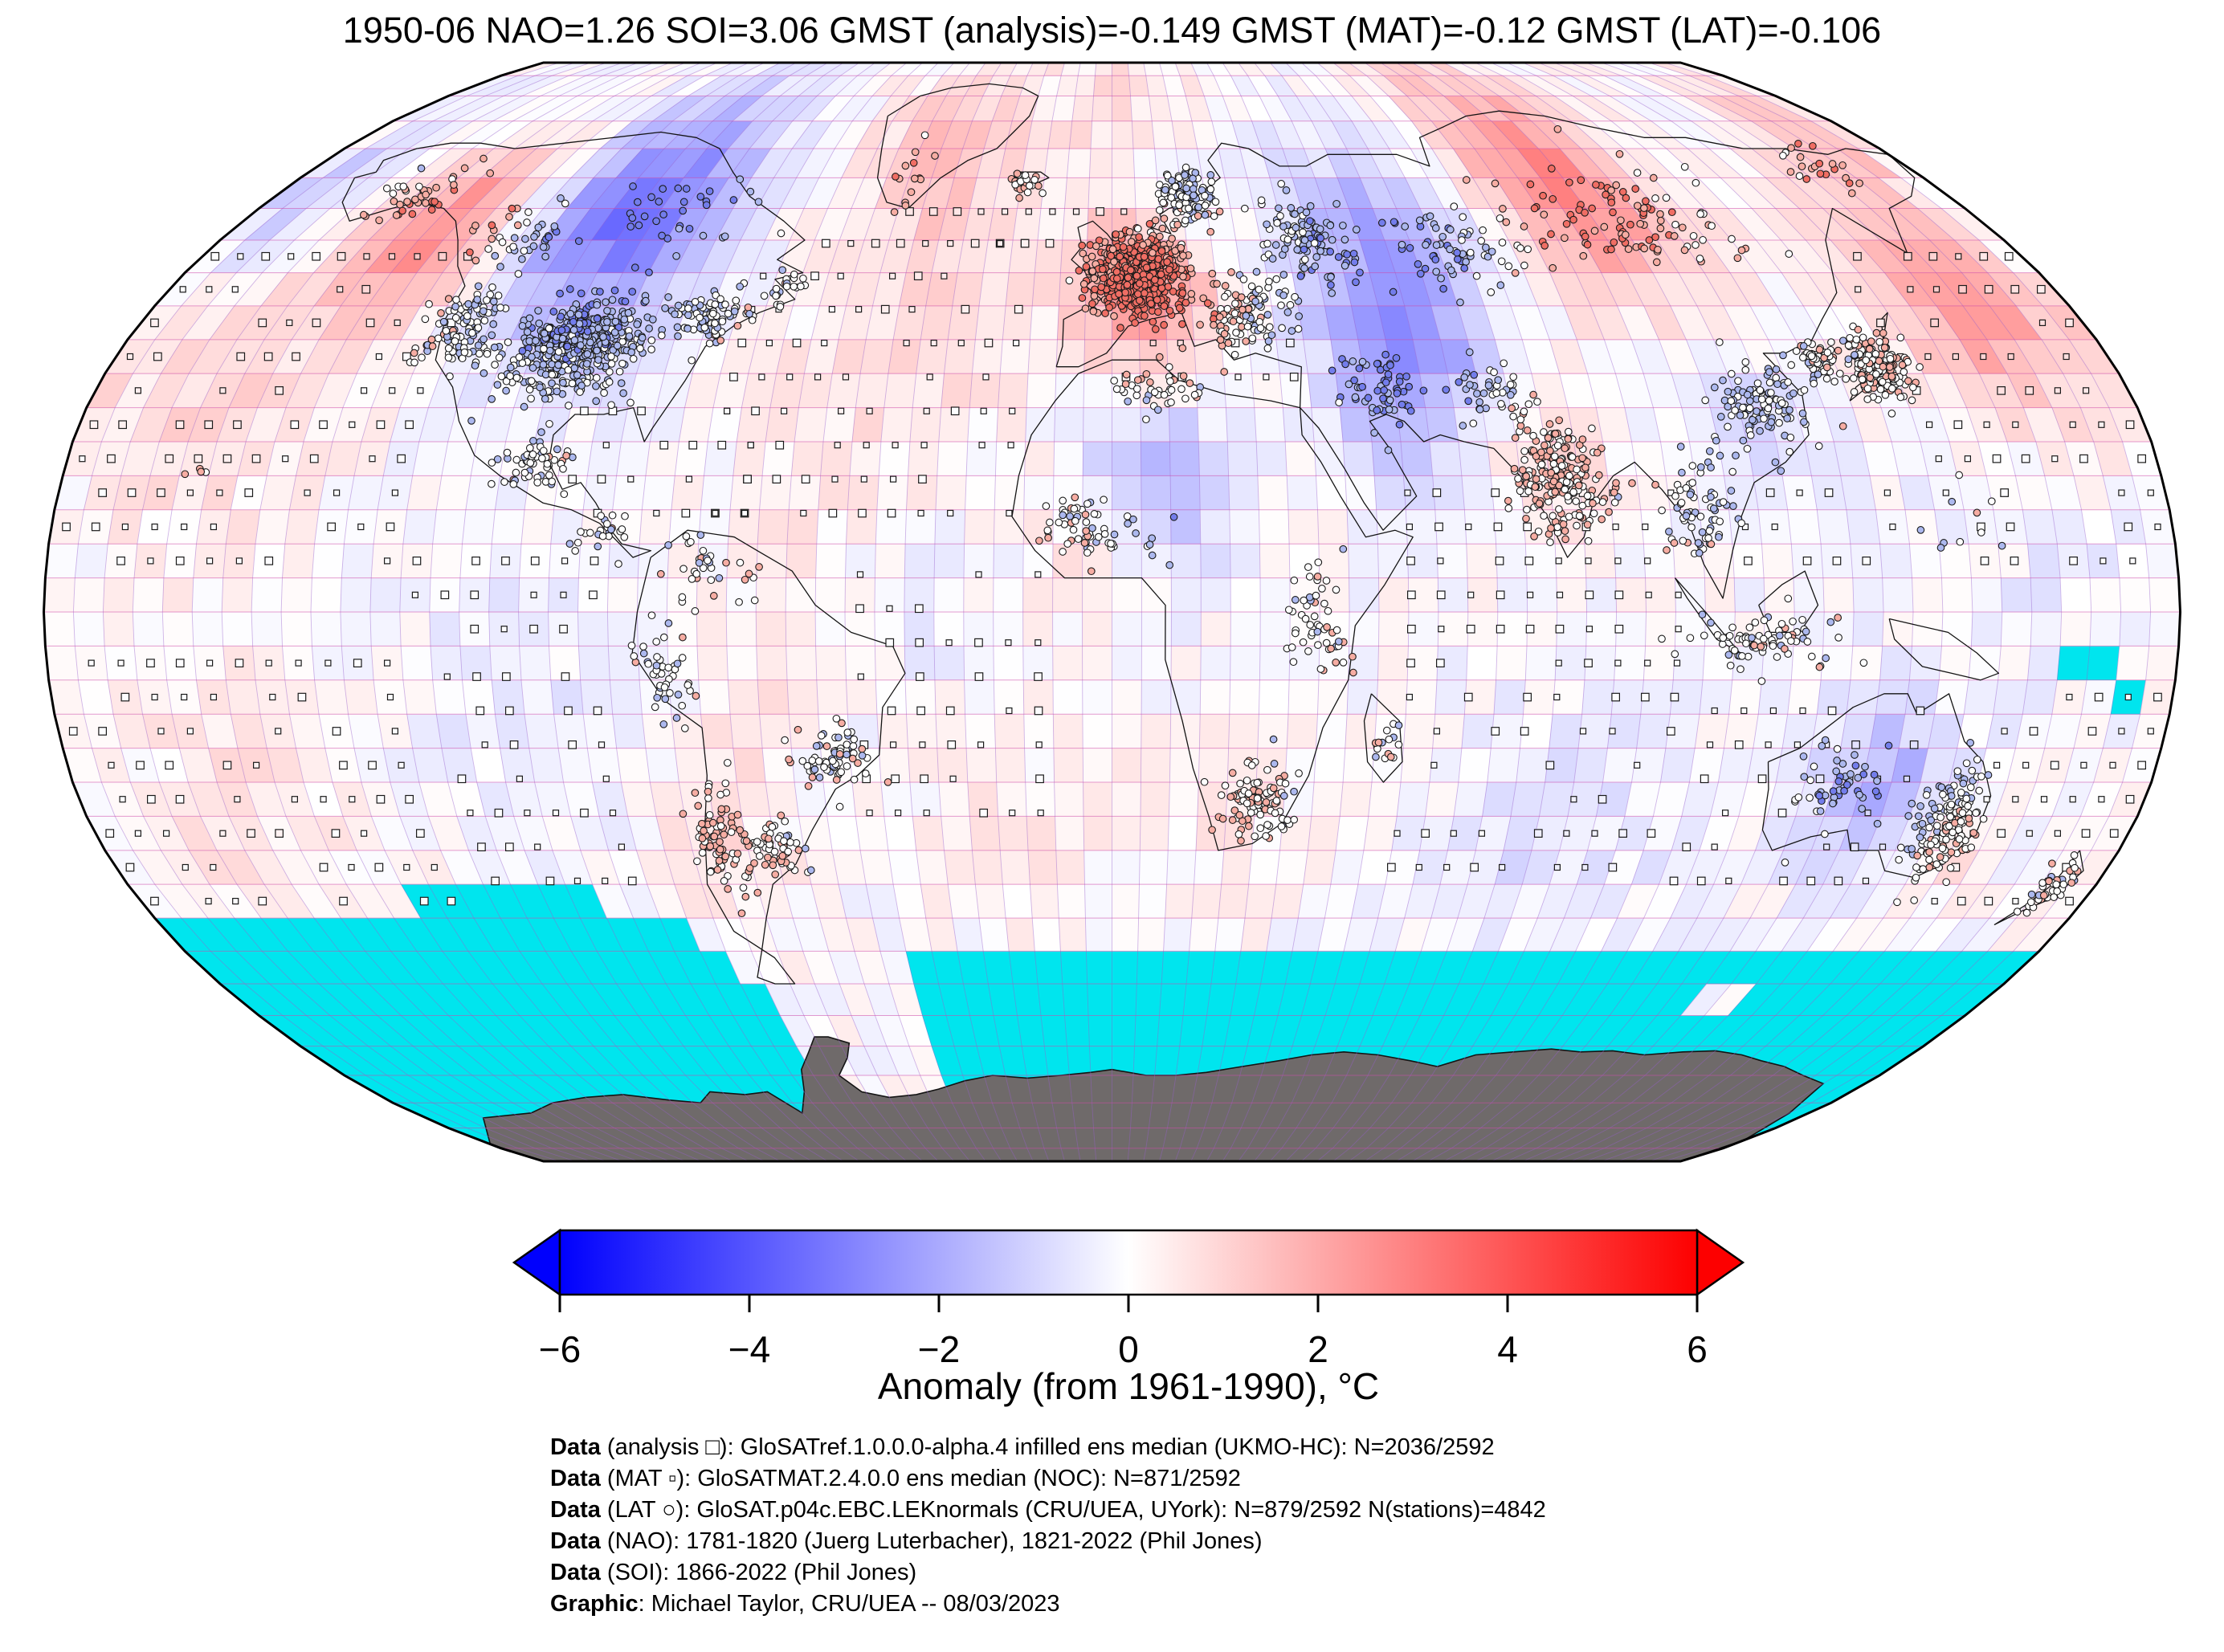 This screenshot has height=1652, width=2224. Describe the element at coordinates (536, 1262) in the screenshot. I see `colorbar-left-arrow` at that location.